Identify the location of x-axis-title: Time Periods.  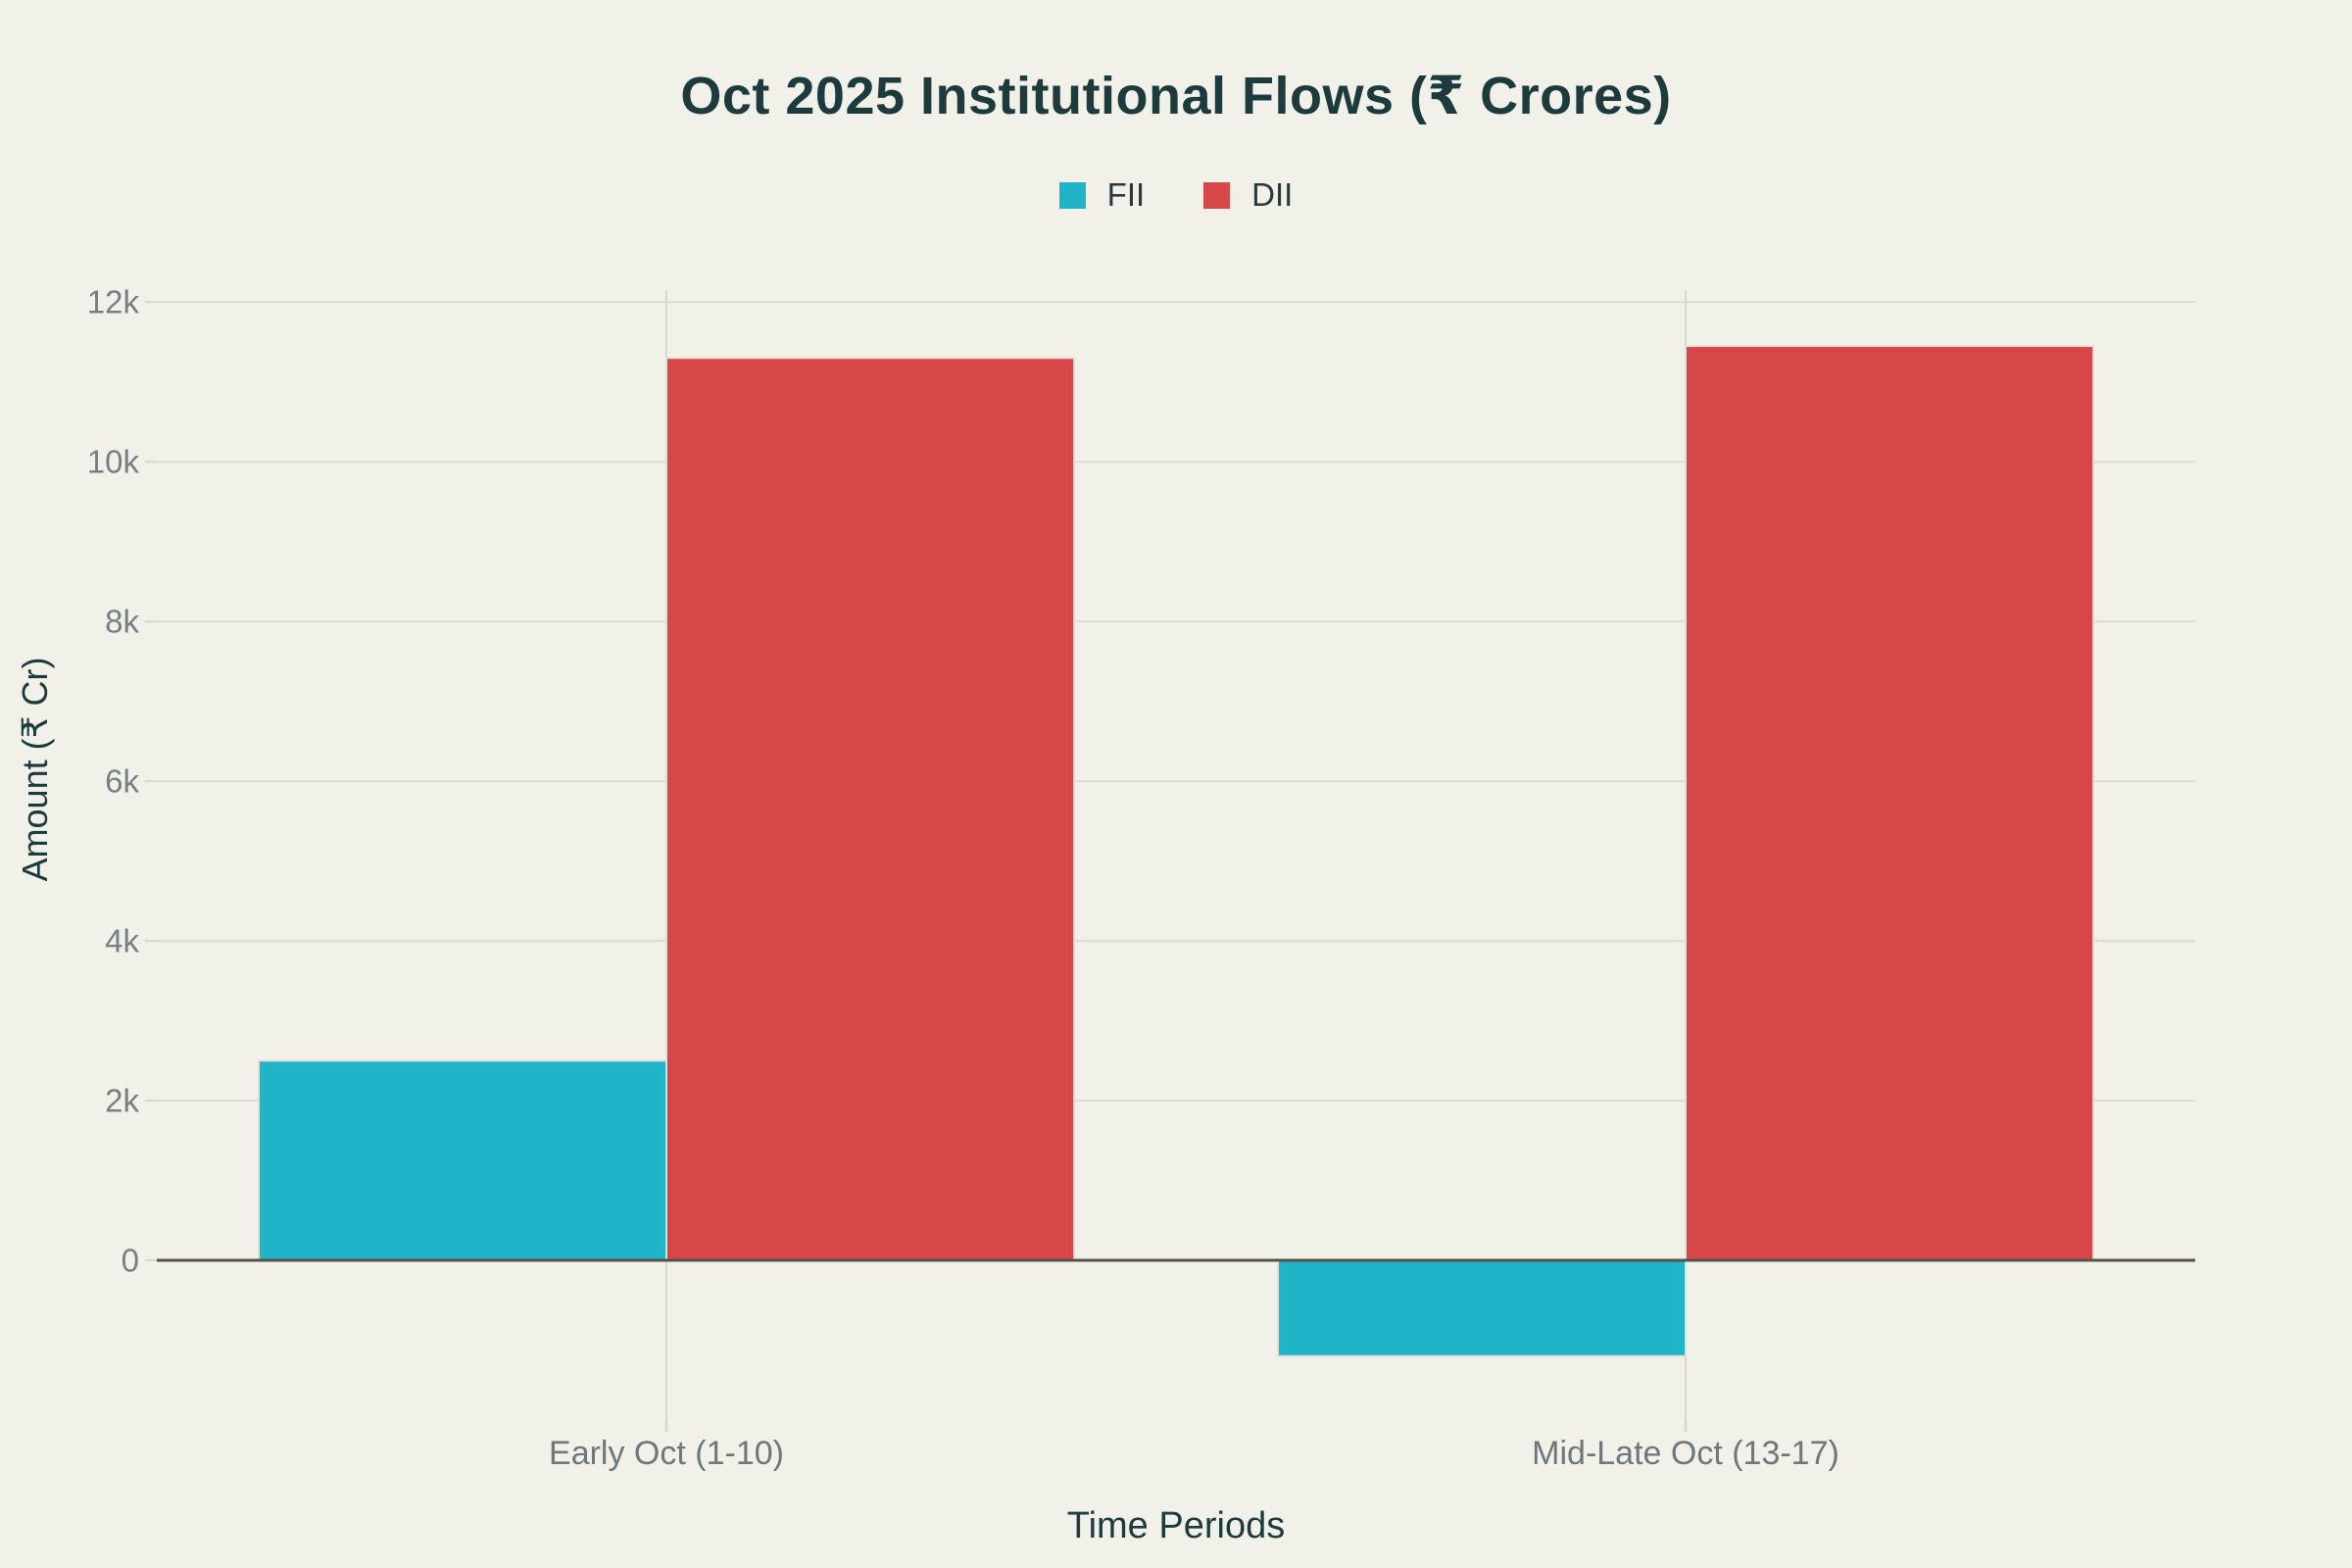
(1176, 1525).